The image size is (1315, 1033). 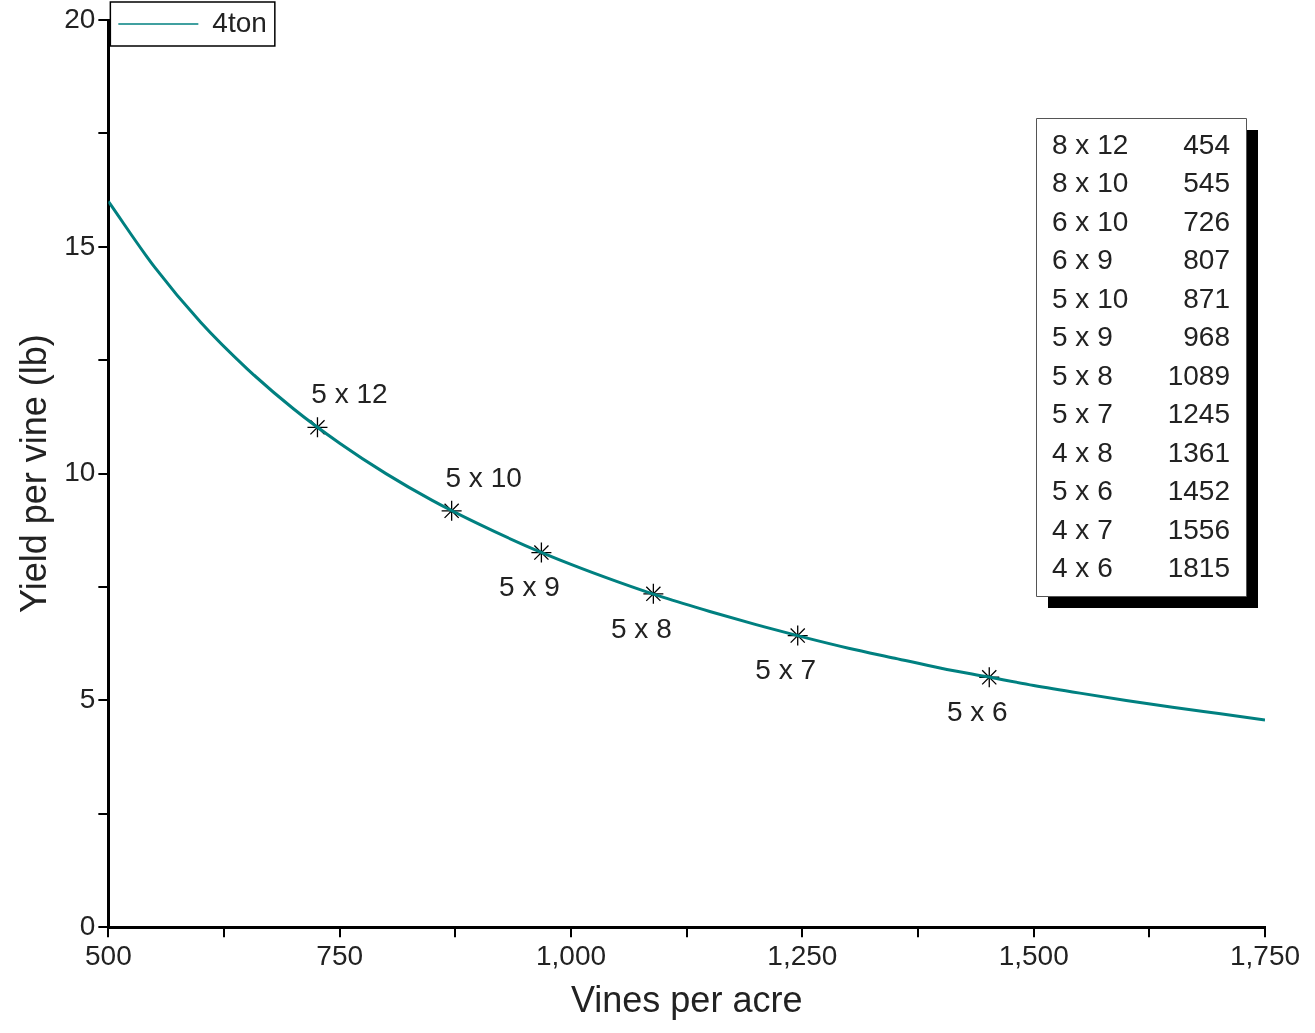 What do you see at coordinates (1082, 452) in the screenshot?
I see `annotation: 4 x 8` at bounding box center [1082, 452].